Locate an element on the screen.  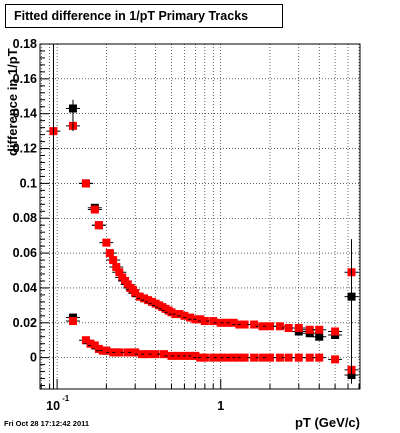
y-tick-label: 0.02 is located at coordinates (25, 323).